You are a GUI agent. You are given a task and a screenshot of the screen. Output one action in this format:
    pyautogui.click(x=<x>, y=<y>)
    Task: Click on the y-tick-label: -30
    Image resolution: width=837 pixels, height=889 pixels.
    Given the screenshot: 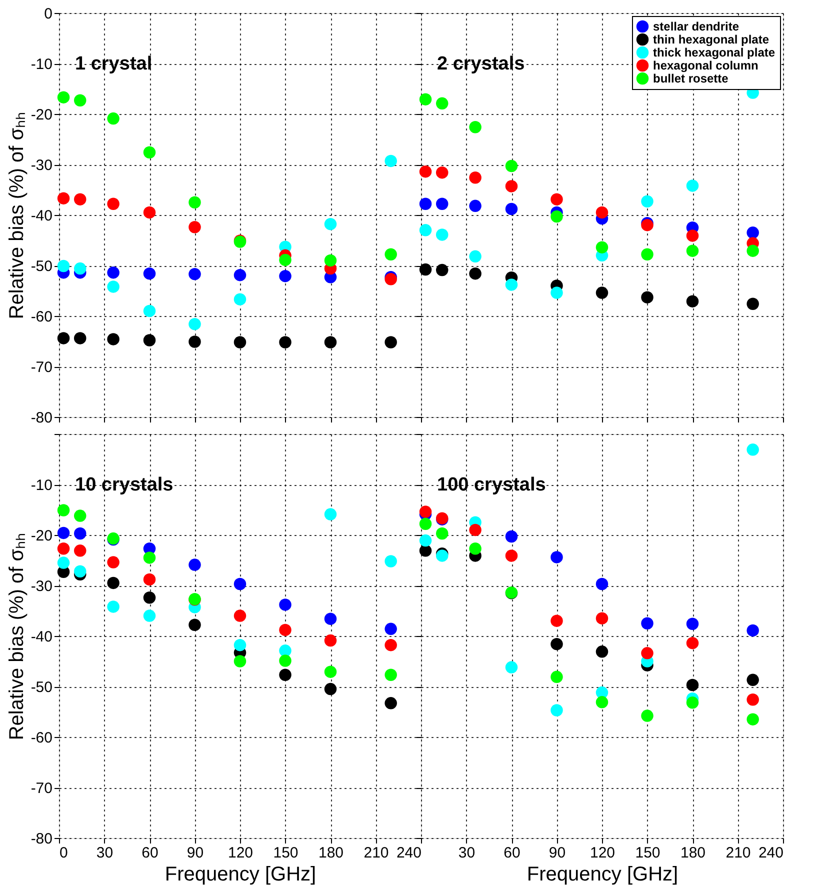 What is the action you would take?
    pyautogui.click(x=41, y=165)
    